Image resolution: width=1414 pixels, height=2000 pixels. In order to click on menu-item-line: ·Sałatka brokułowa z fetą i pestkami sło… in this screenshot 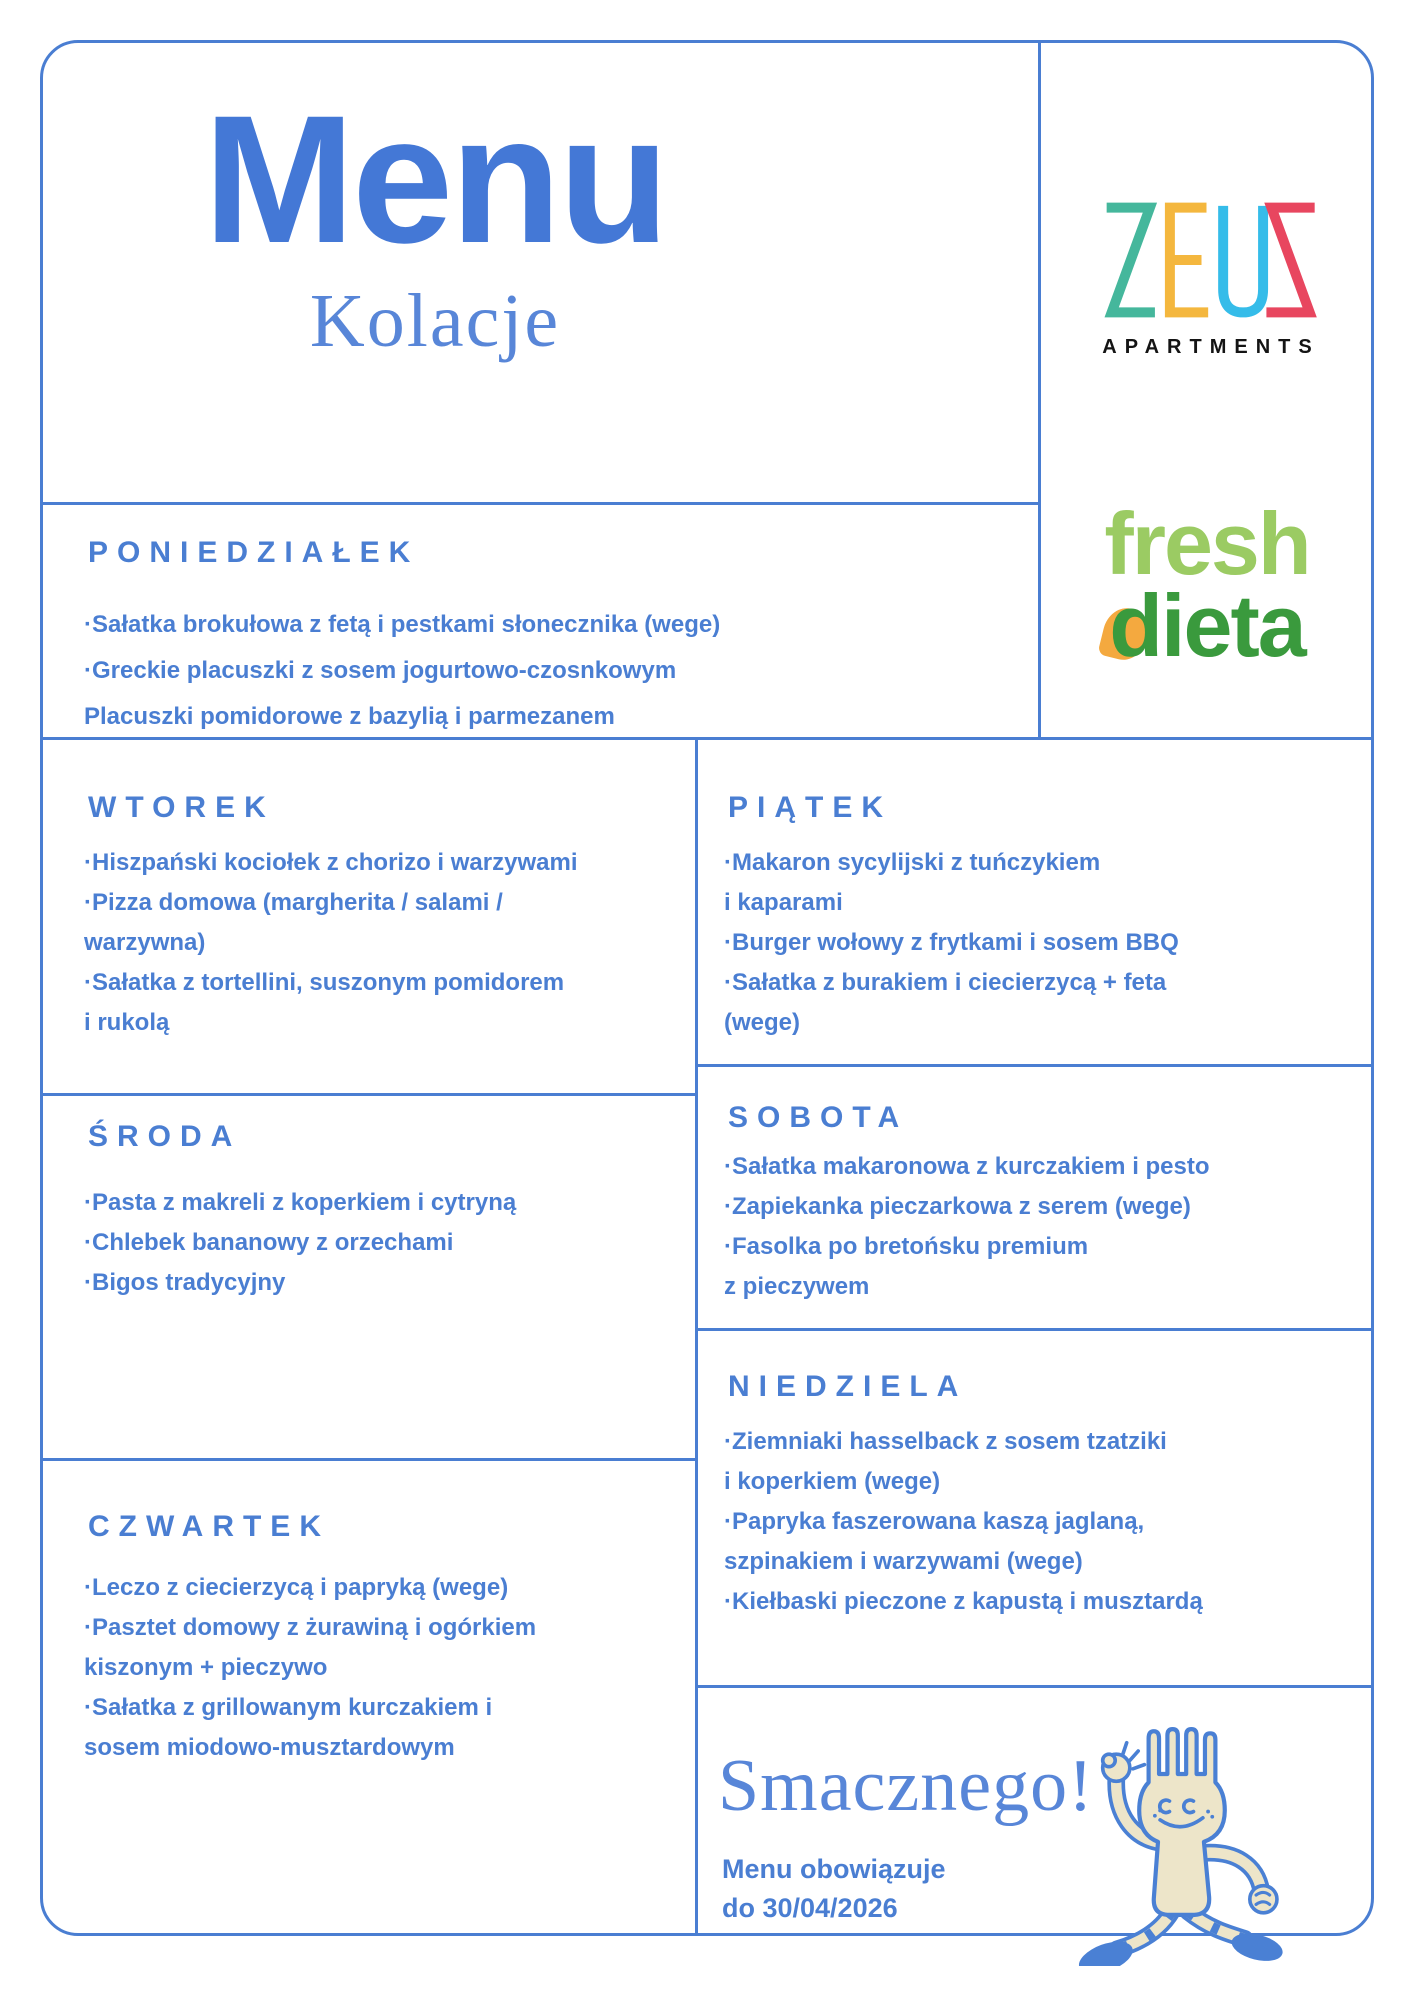, I will do `click(402, 624)`.